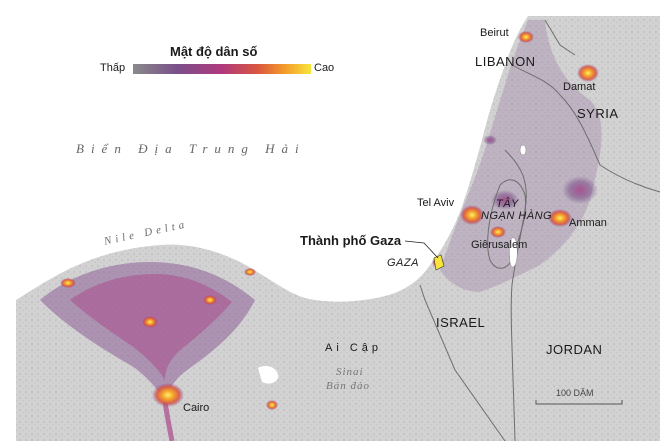 The height and width of the screenshot is (441, 660). I want to click on label-sea: Biển Địa Trung Hải, so click(191, 148).